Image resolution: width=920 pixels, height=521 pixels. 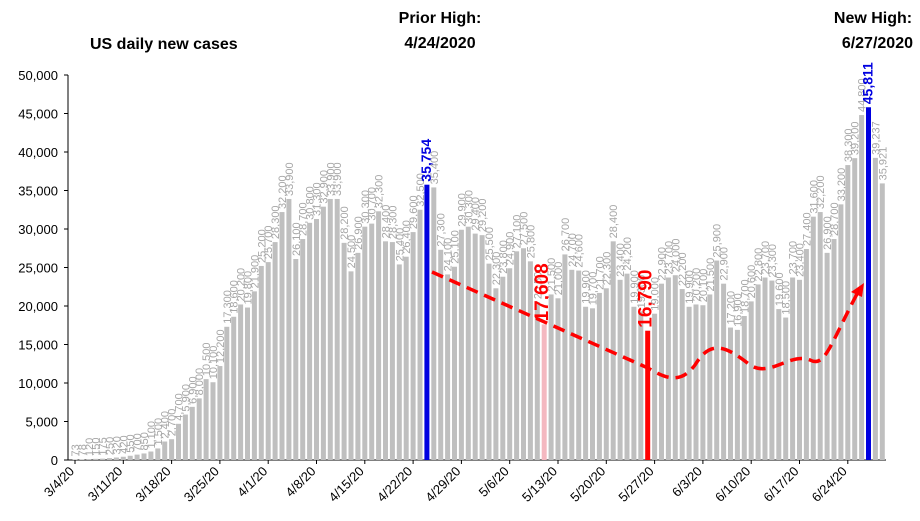 I want to click on data-label: 24,500, so click(x=352, y=252).